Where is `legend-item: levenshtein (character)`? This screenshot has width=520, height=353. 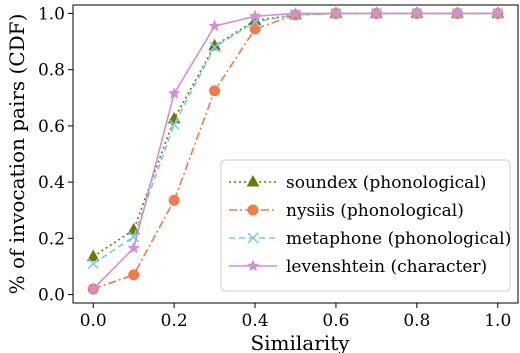 legend-item: levenshtein (character) is located at coordinates (358, 267).